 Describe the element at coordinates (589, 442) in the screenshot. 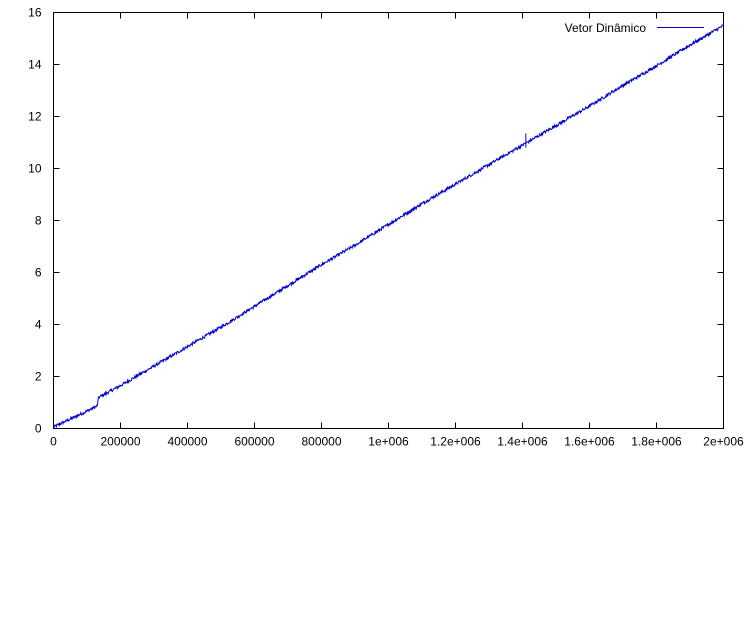

I see `x-tick-label: 1.6e+006` at that location.